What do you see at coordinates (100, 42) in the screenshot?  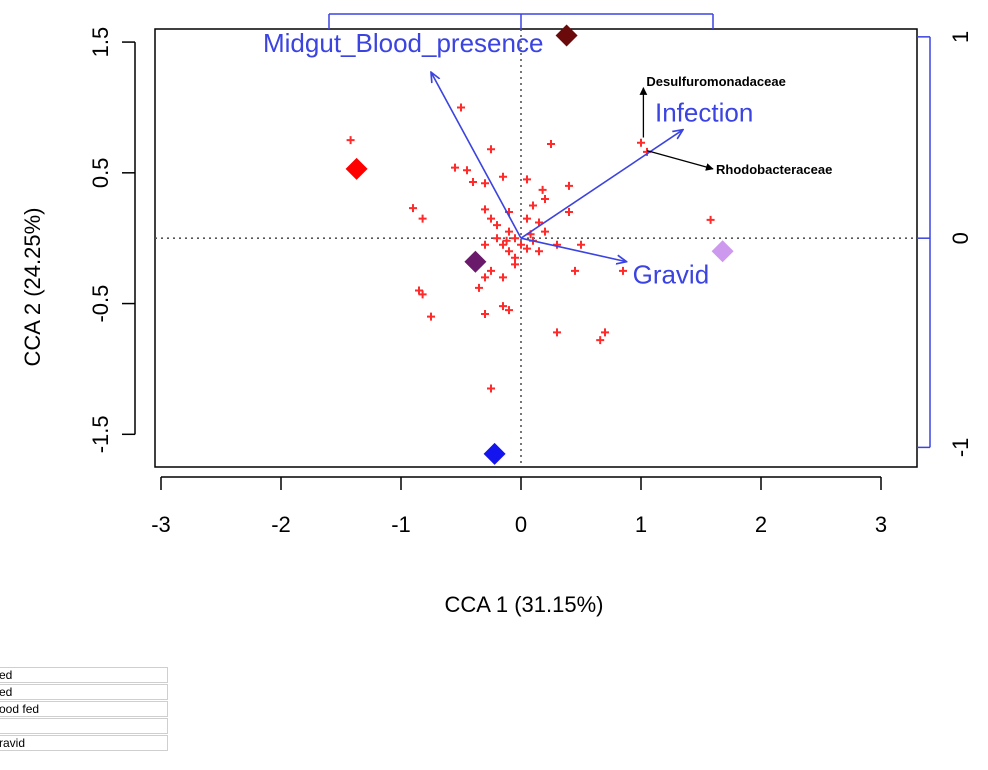 I see `y-tick-label: 1.5` at bounding box center [100, 42].